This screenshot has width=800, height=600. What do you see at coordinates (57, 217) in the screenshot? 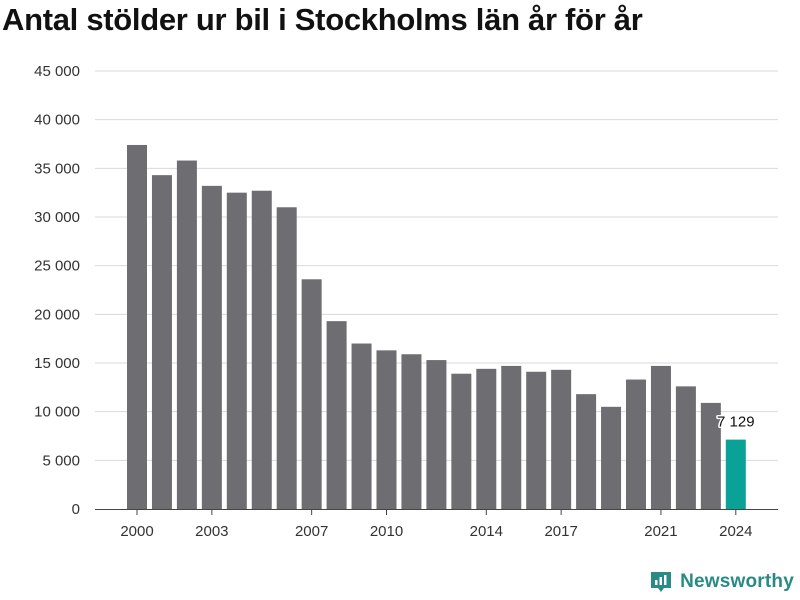
I see `y-tick-label: 30 000` at bounding box center [57, 217].